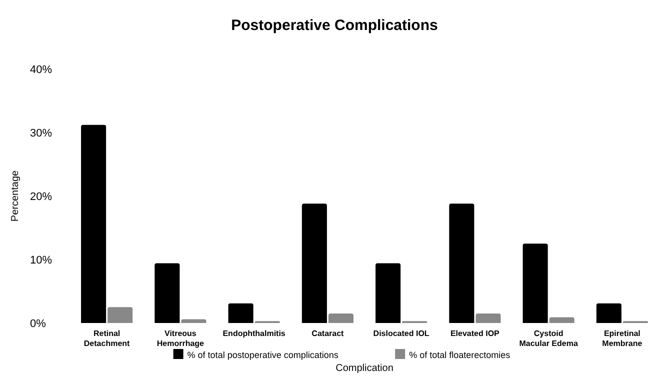 The image size is (669, 381). Describe the element at coordinates (548, 338) in the screenshot. I see `x-tick-label: Cystoid Macular Edema` at that location.